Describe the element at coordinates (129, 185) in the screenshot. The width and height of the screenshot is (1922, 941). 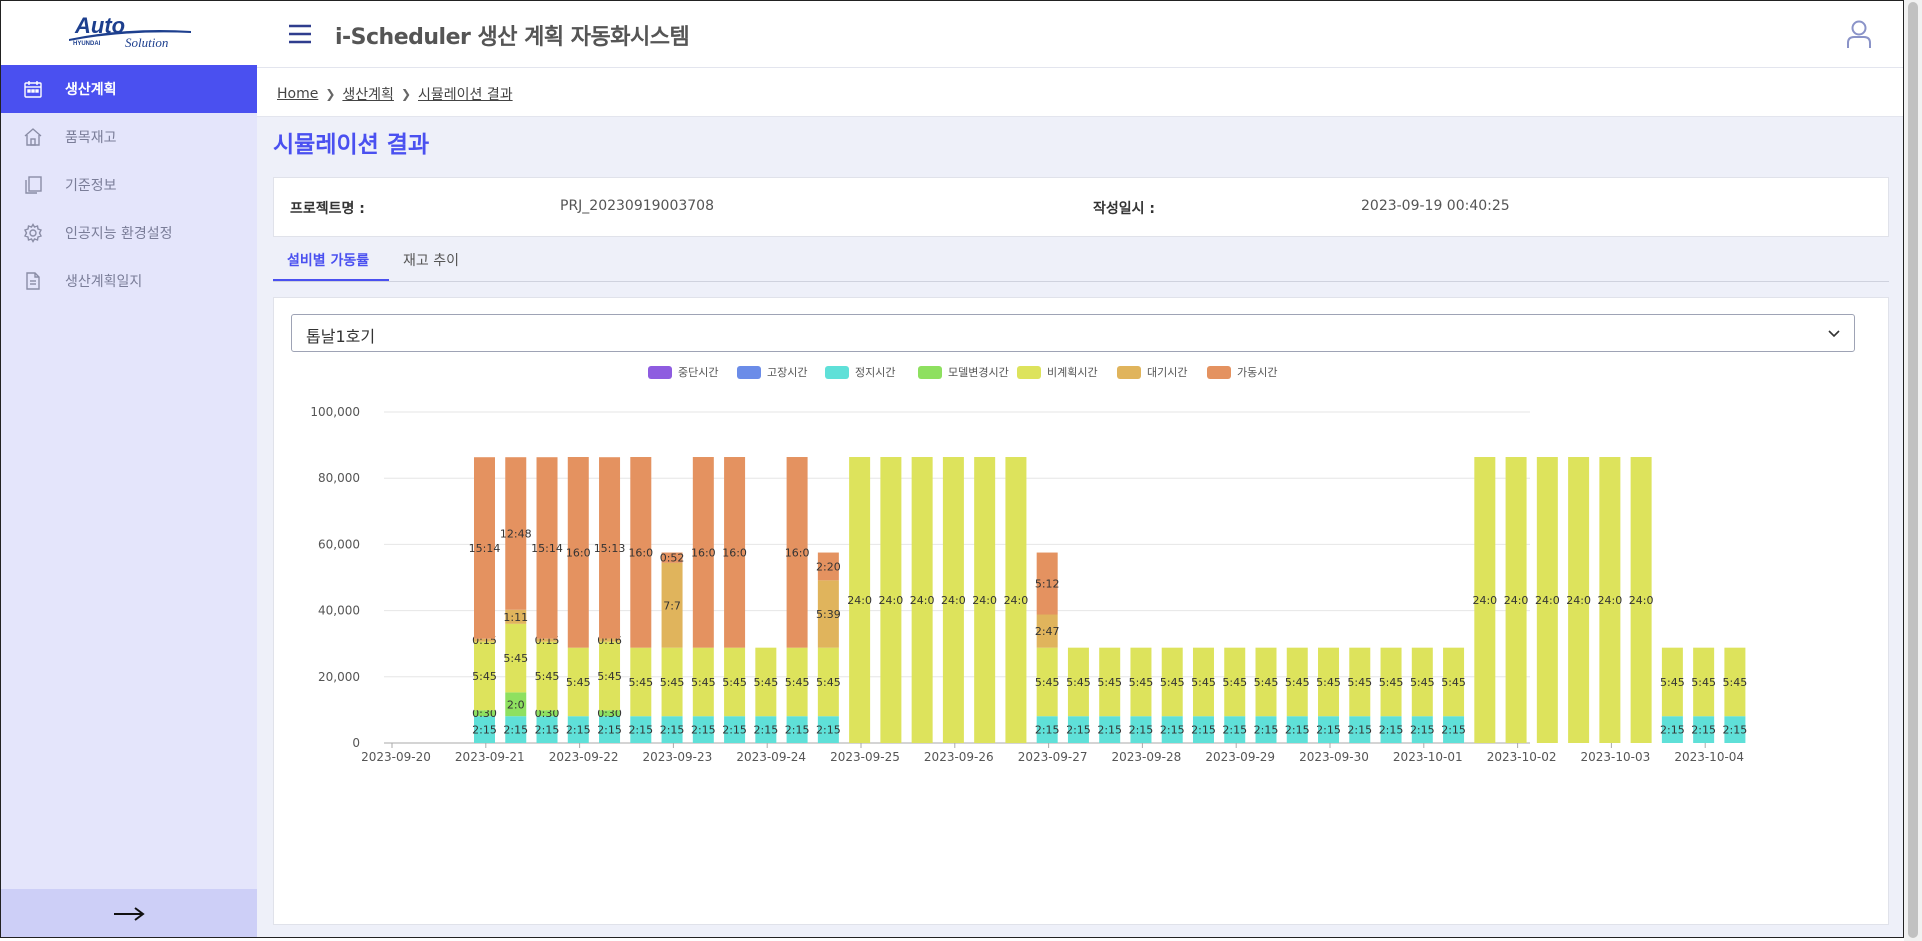
I see `sidebar-item-master-data: 기준정보` at that location.